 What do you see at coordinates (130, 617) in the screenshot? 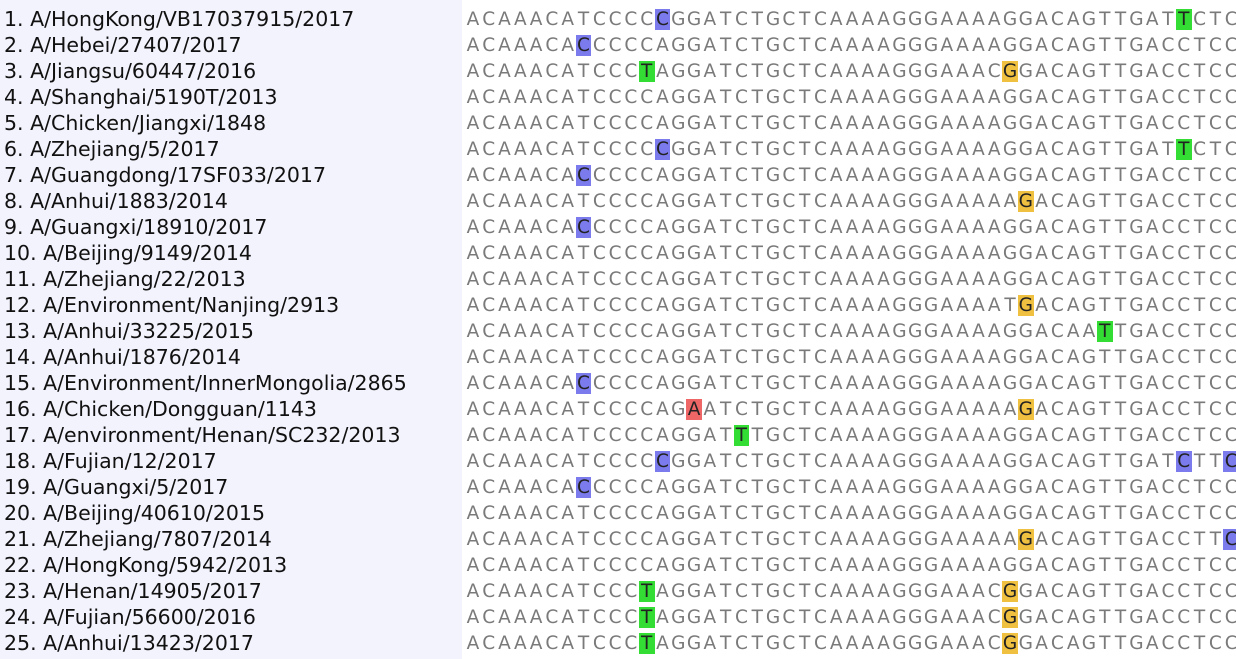
I see `sequence-name: 24. A/Fujian/56600/2016` at bounding box center [130, 617].